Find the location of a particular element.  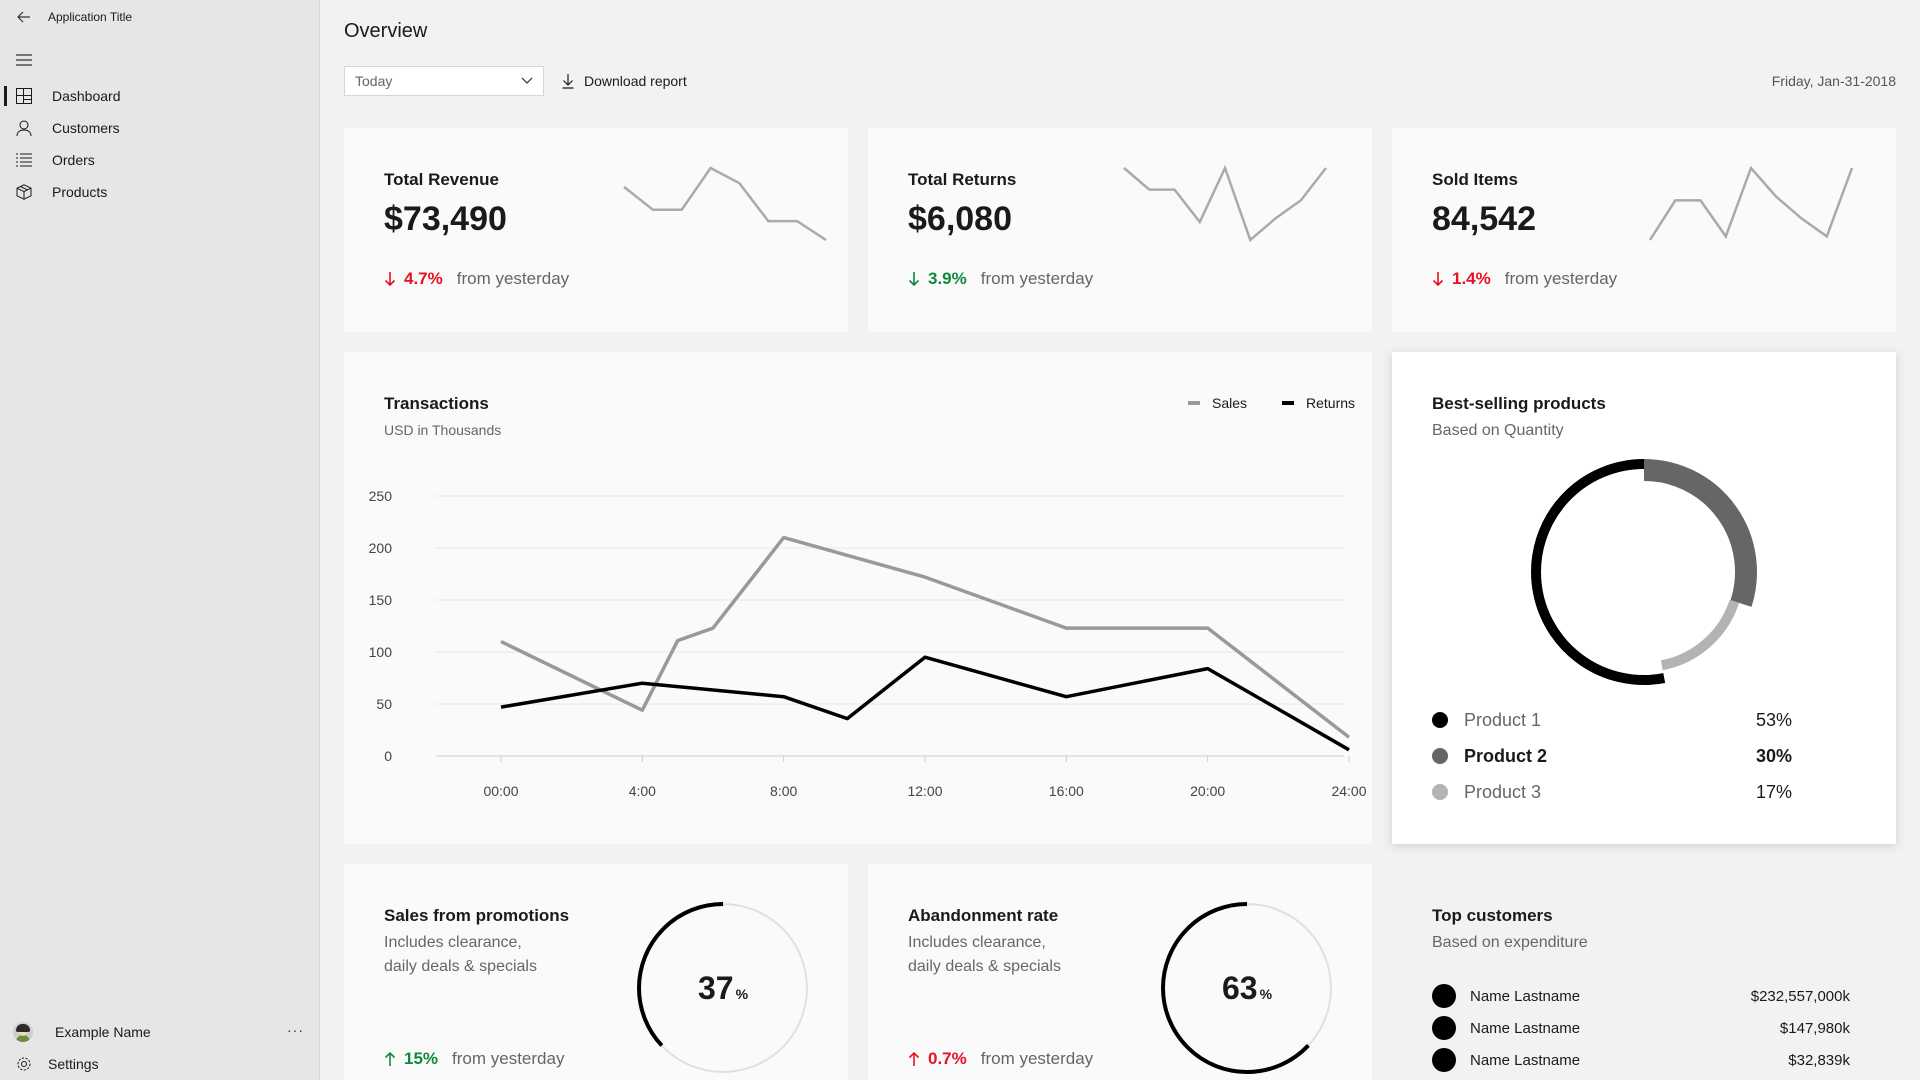

sidebar-item-orders: Orders is located at coordinates (160, 160).